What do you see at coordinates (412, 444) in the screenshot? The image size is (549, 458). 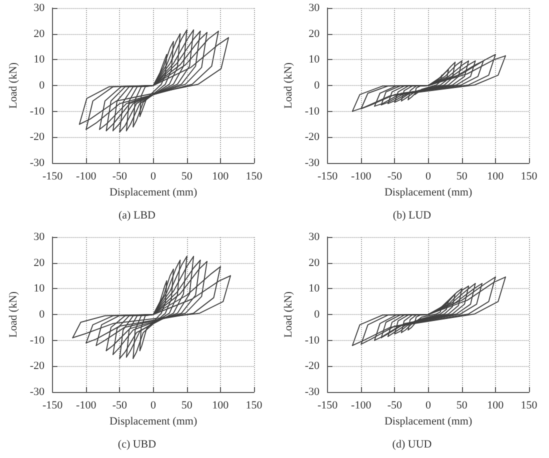 I see `text: (d) UUD` at bounding box center [412, 444].